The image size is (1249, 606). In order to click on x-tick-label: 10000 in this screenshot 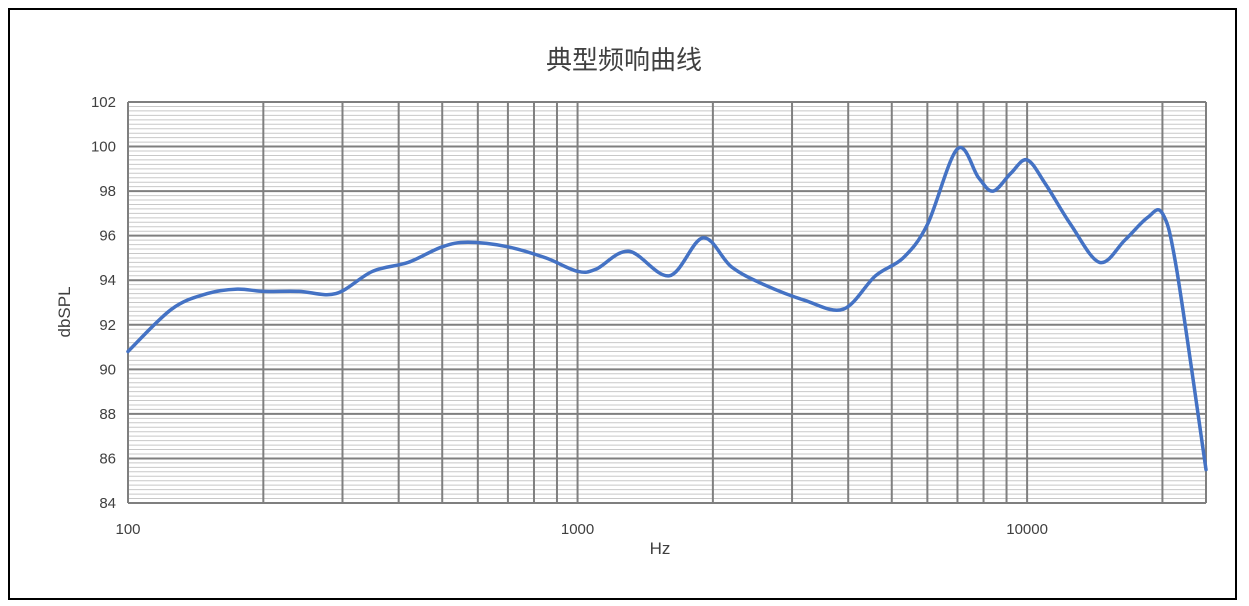, I will do `click(1027, 529)`.